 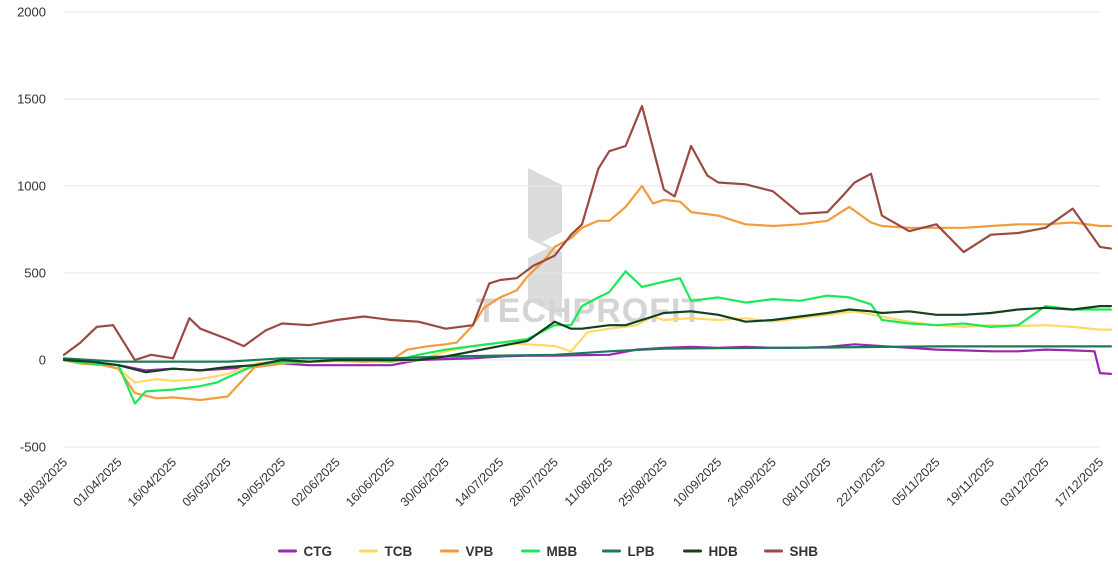 What do you see at coordinates (806, 482) in the screenshot?
I see `x-tick-label: 08/10/2025` at bounding box center [806, 482].